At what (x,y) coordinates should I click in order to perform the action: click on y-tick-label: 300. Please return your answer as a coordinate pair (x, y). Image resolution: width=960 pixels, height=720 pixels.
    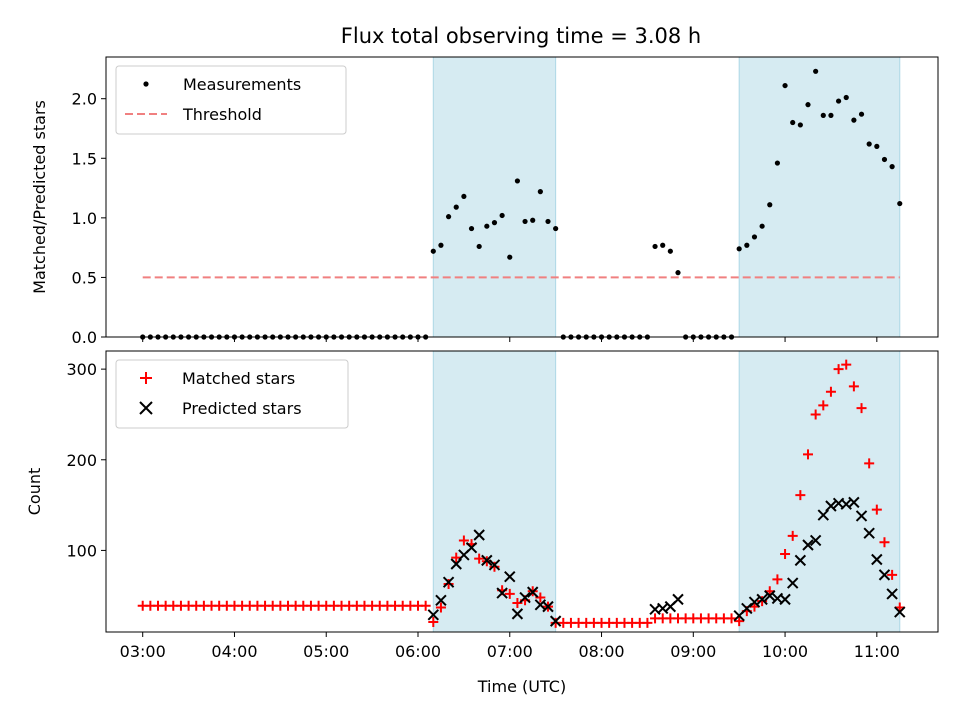
    Looking at the image, I should click on (81, 369).